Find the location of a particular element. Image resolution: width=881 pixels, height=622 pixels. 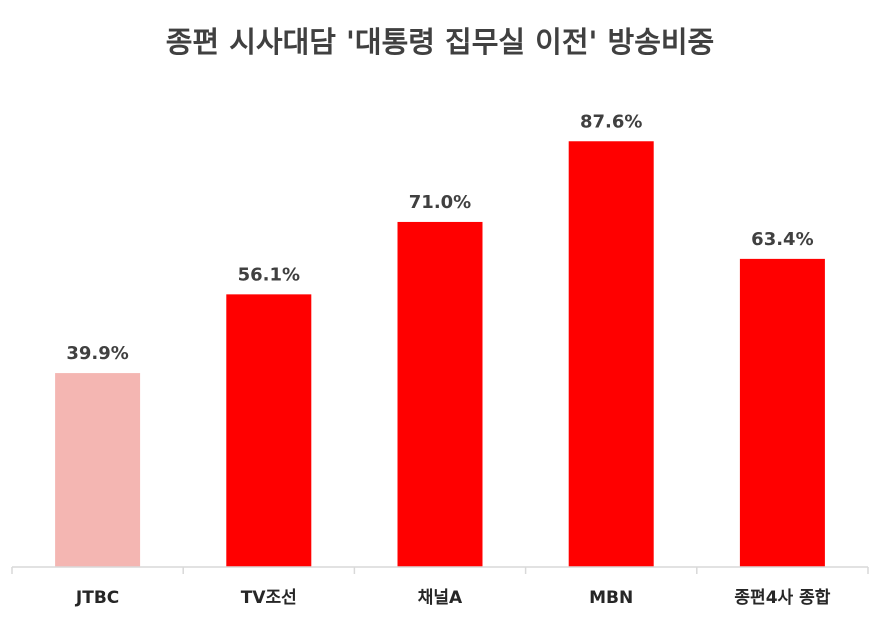

category-label: 채널A is located at coordinates (440, 598).